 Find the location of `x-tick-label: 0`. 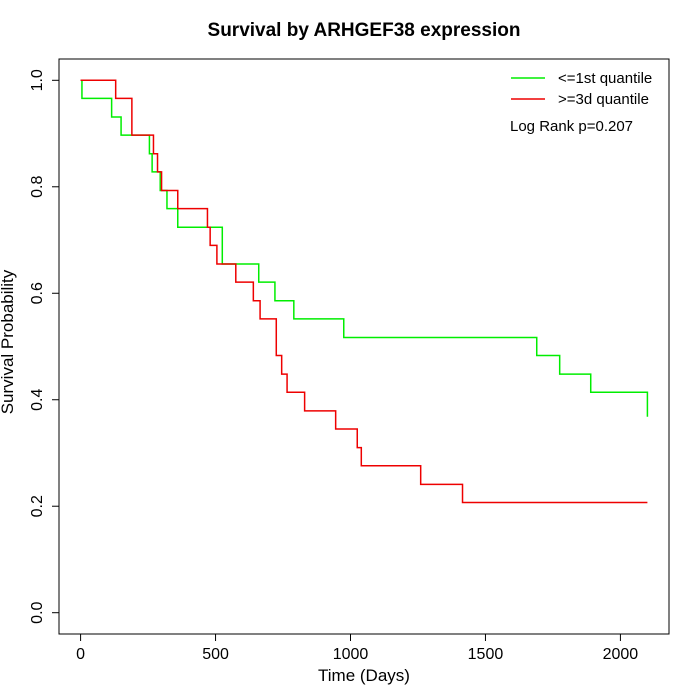

x-tick-label: 0 is located at coordinates (80, 654).